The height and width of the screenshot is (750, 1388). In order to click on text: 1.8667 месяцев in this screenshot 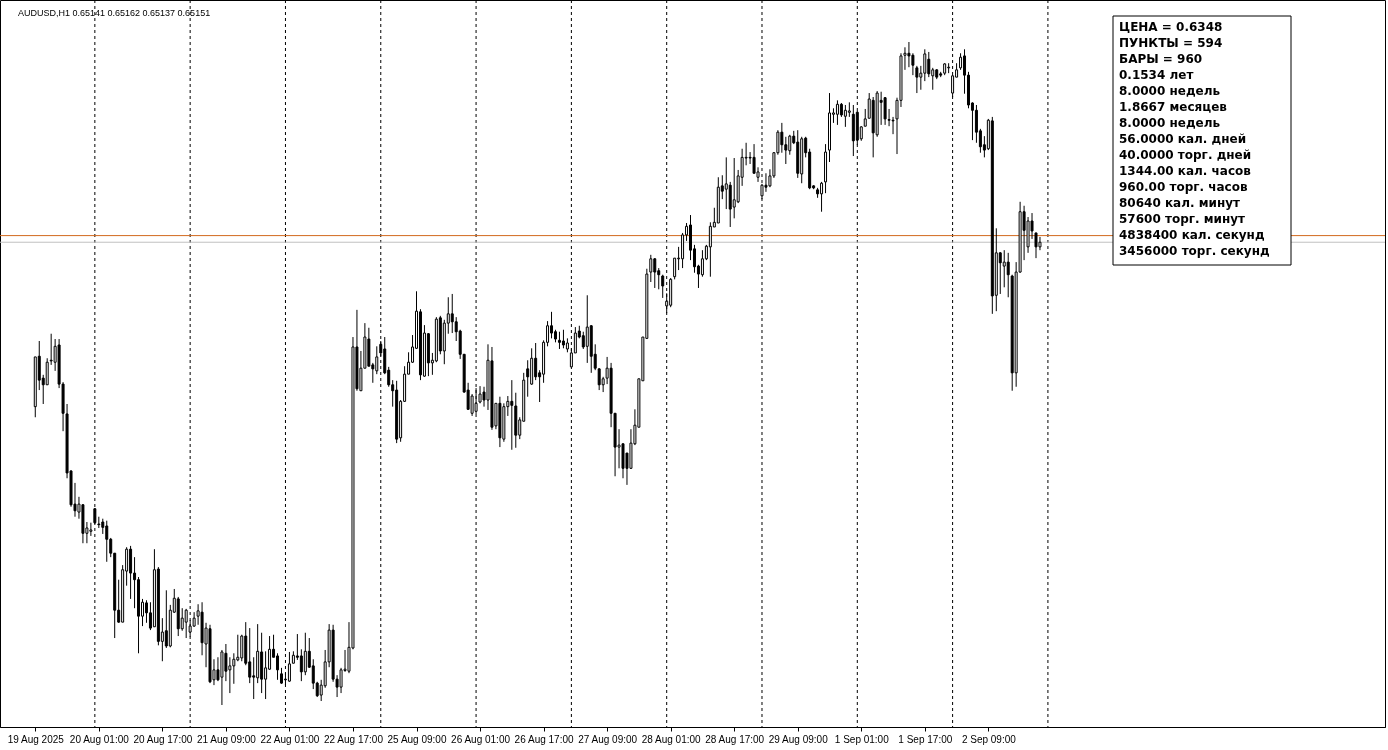, I will do `click(1173, 107)`.